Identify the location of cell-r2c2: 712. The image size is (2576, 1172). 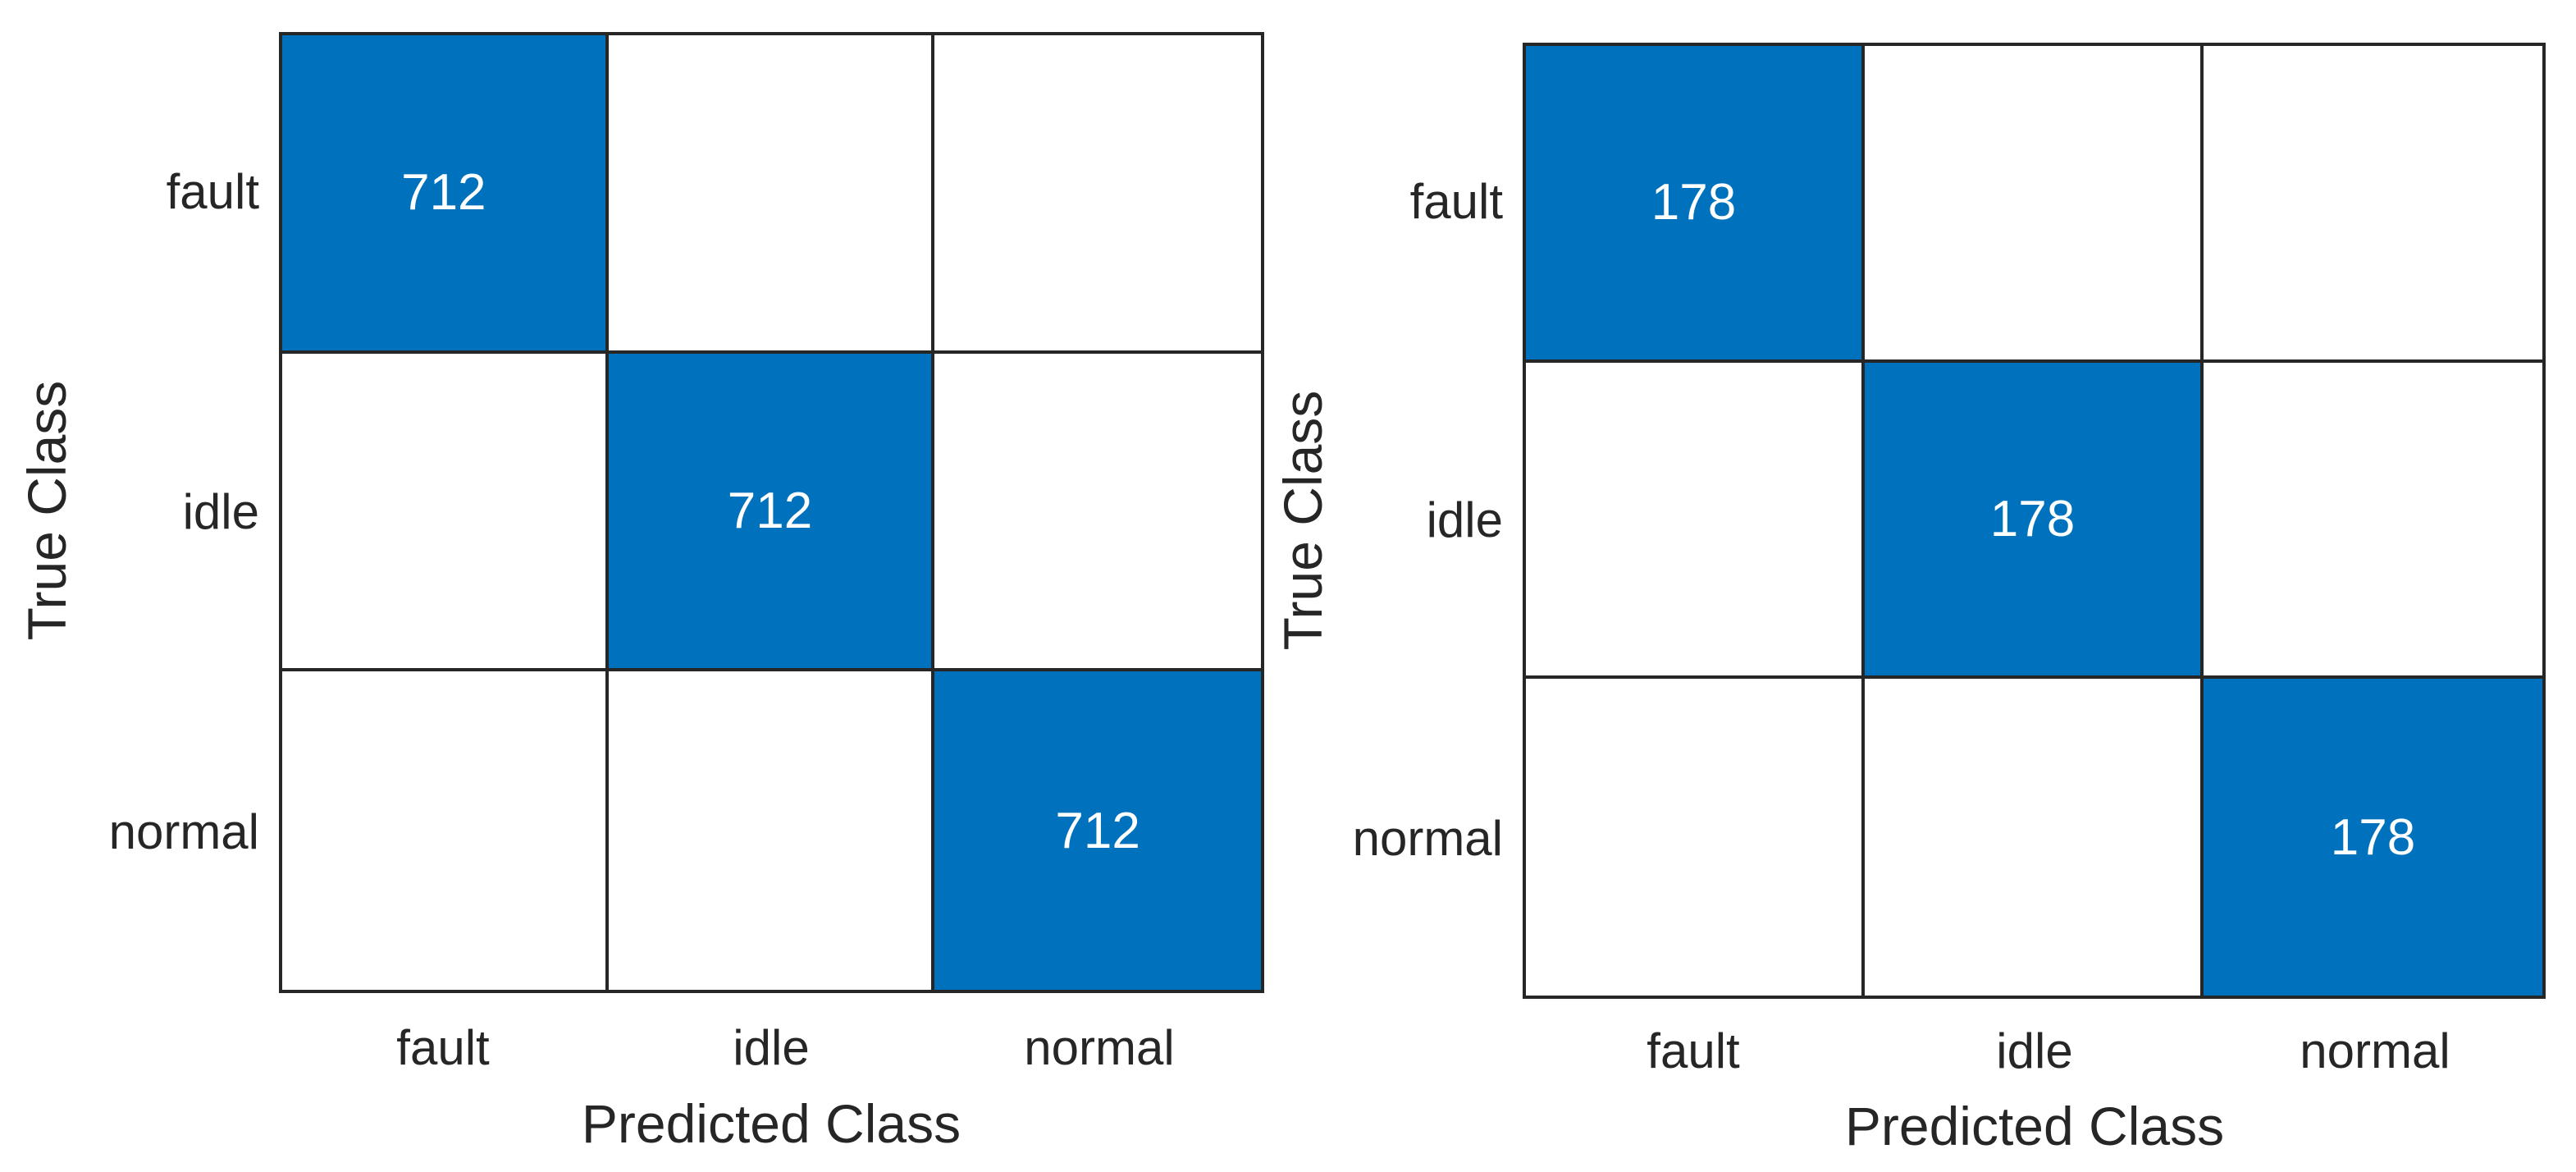
(1097, 830).